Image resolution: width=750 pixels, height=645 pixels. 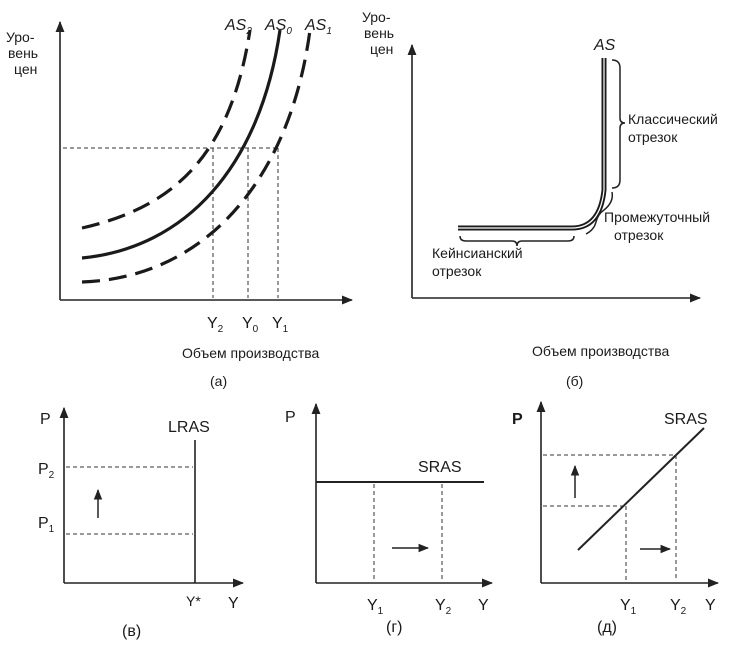 I want to click on panel-g-caption: (г), so click(x=394, y=627).